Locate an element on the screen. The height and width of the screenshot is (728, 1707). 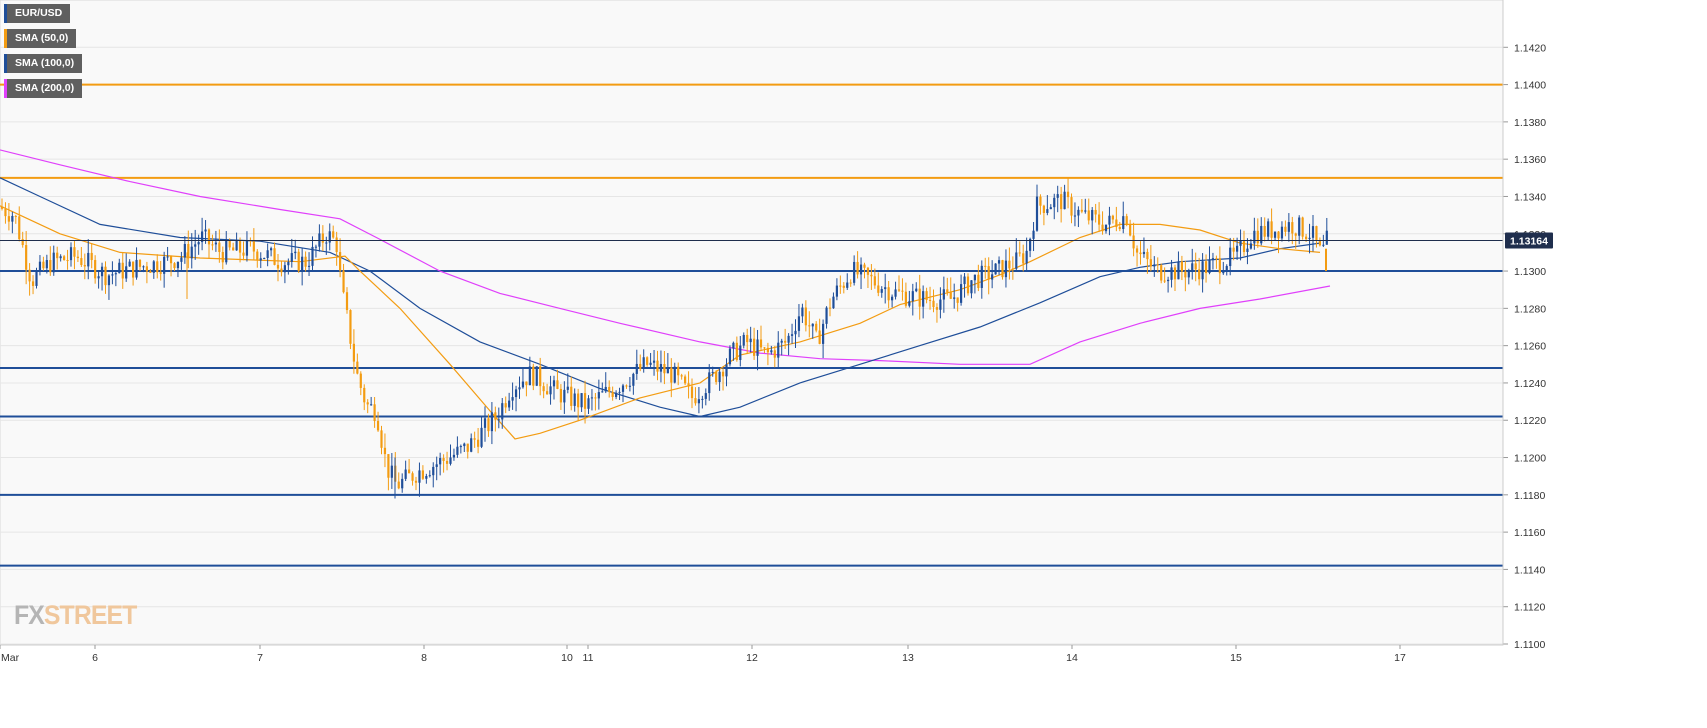
y-tick-label: 1.1400 is located at coordinates (1530, 86).